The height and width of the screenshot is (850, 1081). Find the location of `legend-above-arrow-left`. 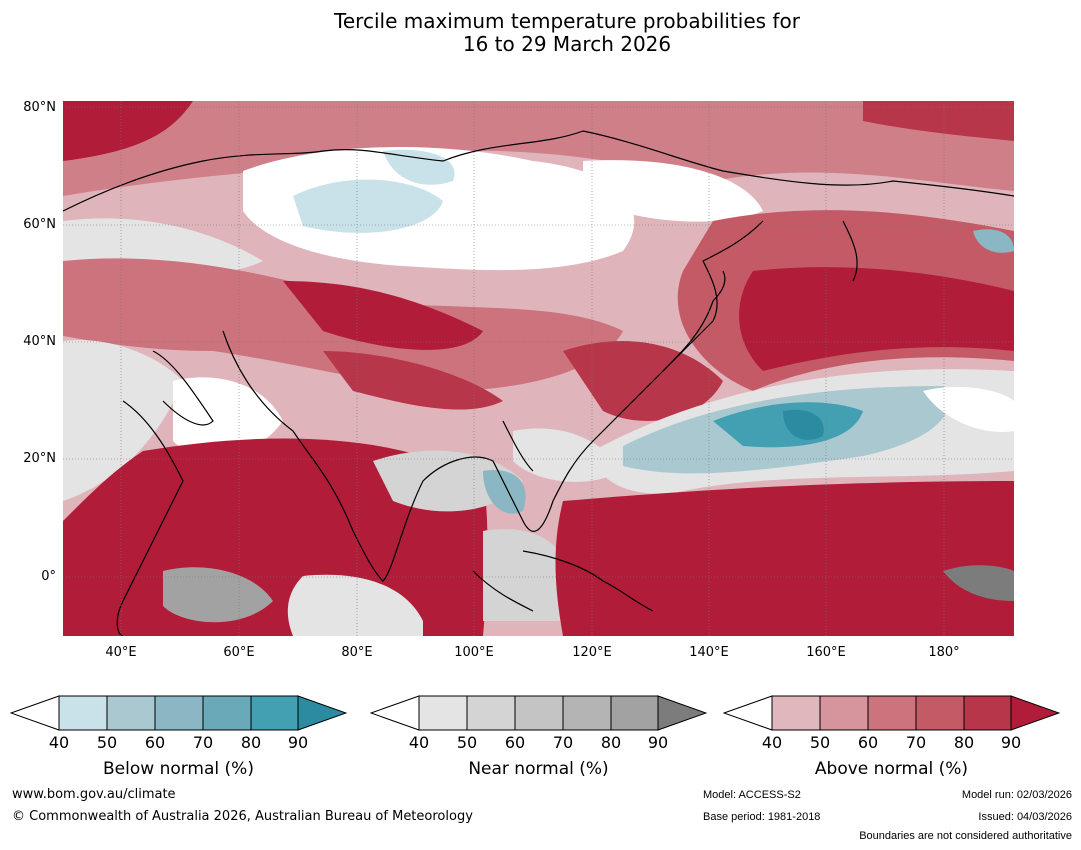

legend-above-arrow-left is located at coordinates (747, 713).